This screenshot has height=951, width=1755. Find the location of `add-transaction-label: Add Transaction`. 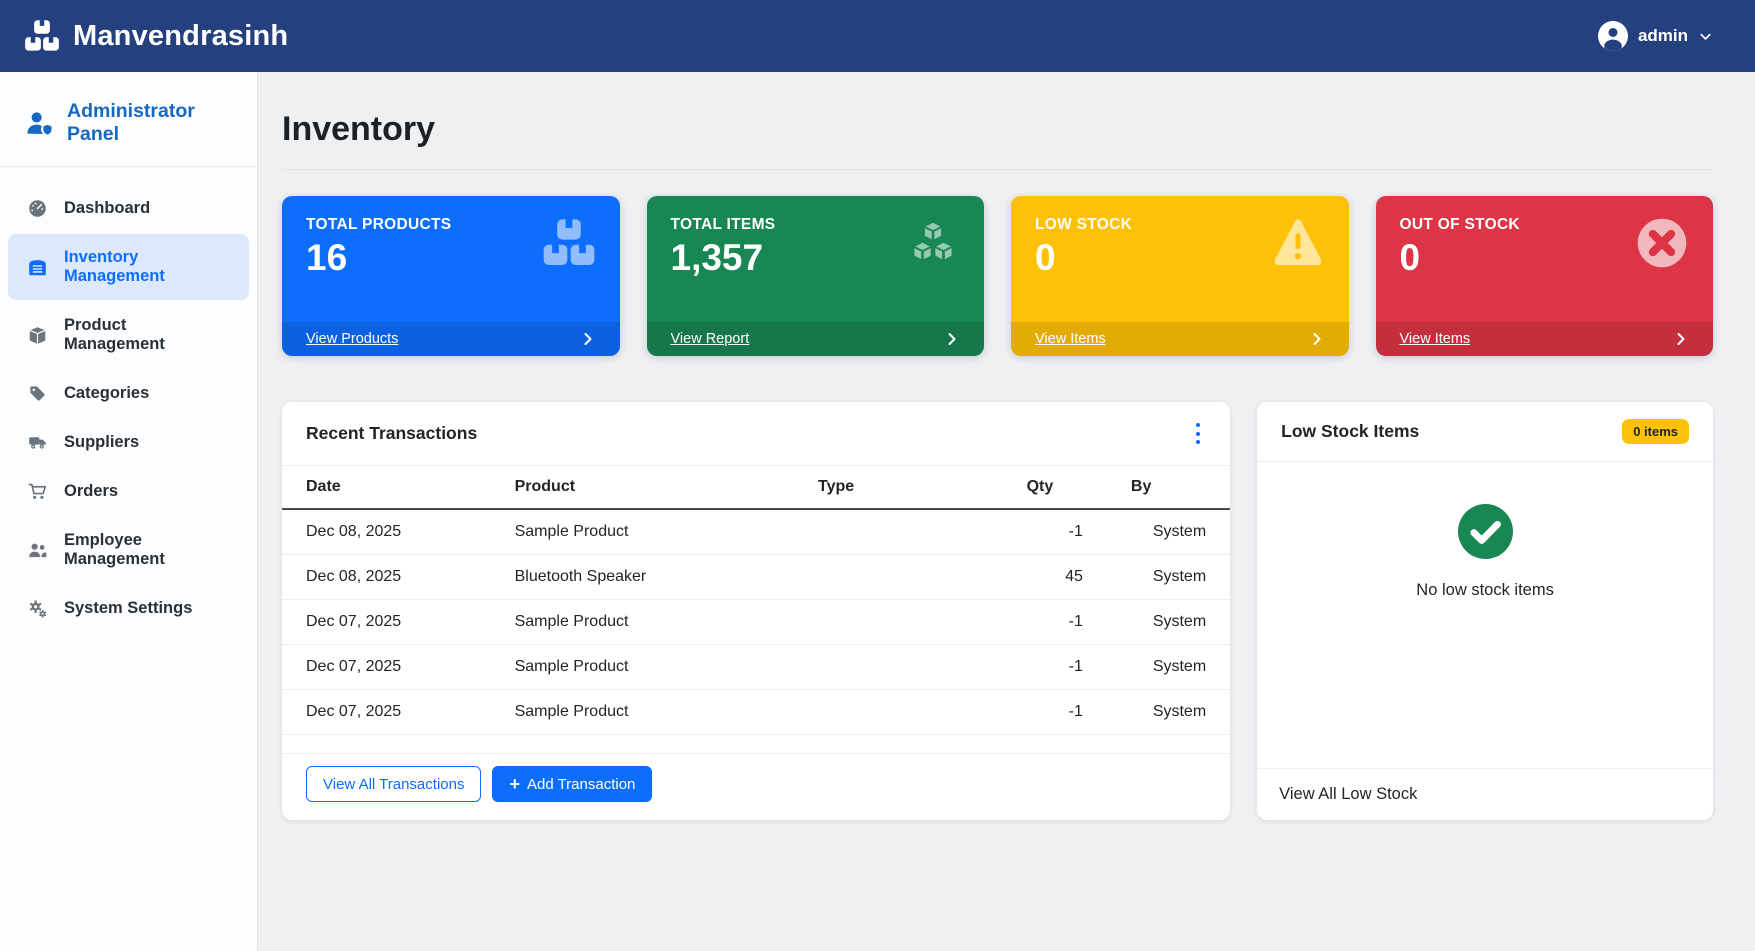

add-transaction-label: Add Transaction is located at coordinates (581, 784).